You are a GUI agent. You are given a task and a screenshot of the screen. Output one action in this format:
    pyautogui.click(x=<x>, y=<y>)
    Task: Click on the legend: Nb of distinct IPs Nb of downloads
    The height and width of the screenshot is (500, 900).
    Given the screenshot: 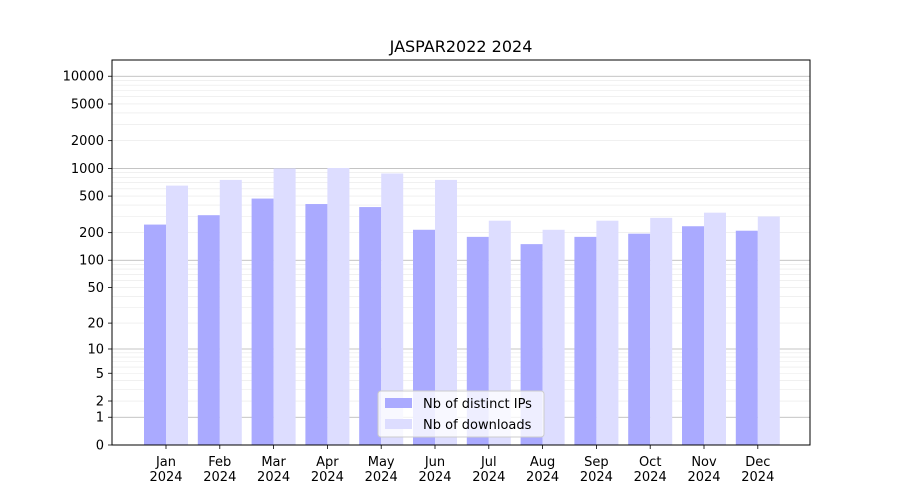 What is the action you would take?
    pyautogui.click(x=461, y=414)
    